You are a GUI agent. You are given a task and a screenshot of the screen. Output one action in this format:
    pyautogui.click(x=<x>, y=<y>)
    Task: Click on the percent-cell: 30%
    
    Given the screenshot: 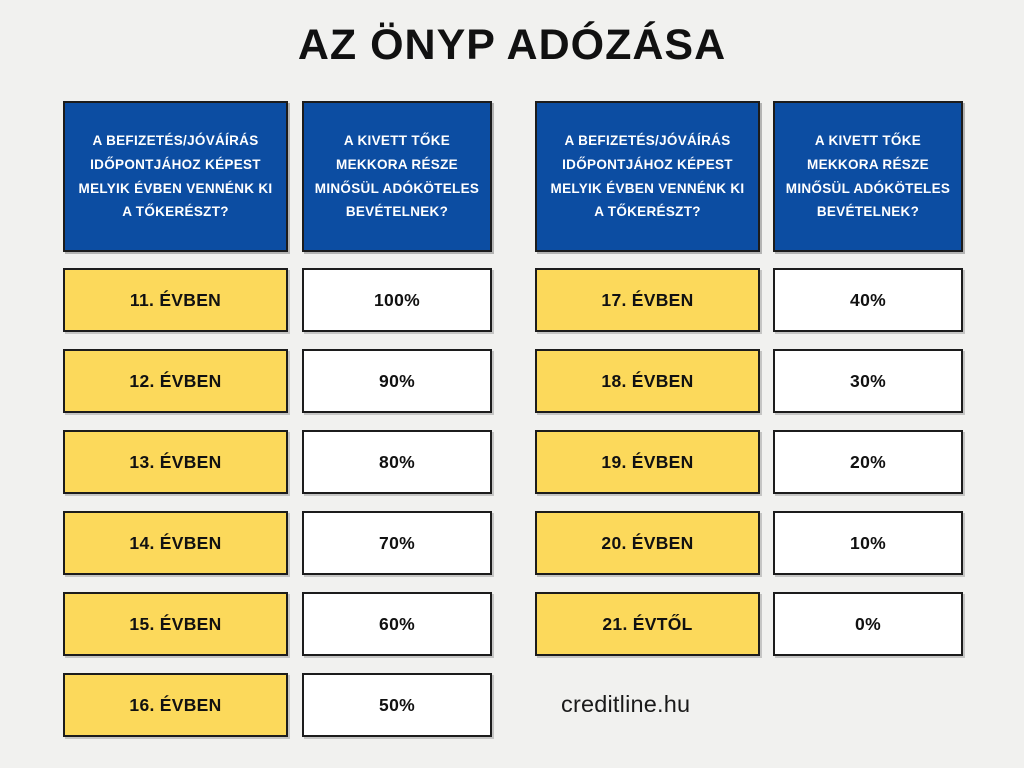 What is the action you would take?
    pyautogui.click(x=868, y=381)
    